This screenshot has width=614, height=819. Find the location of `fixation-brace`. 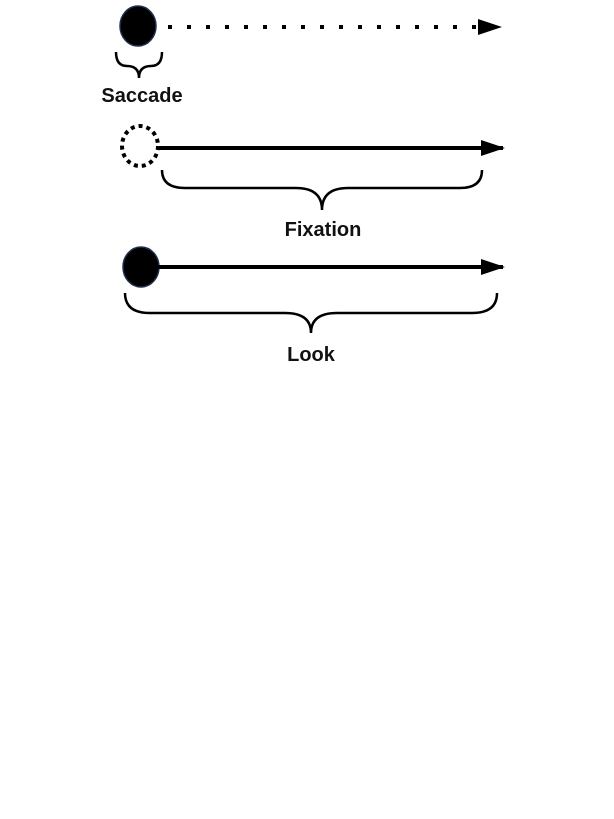

fixation-brace is located at coordinates (322, 190).